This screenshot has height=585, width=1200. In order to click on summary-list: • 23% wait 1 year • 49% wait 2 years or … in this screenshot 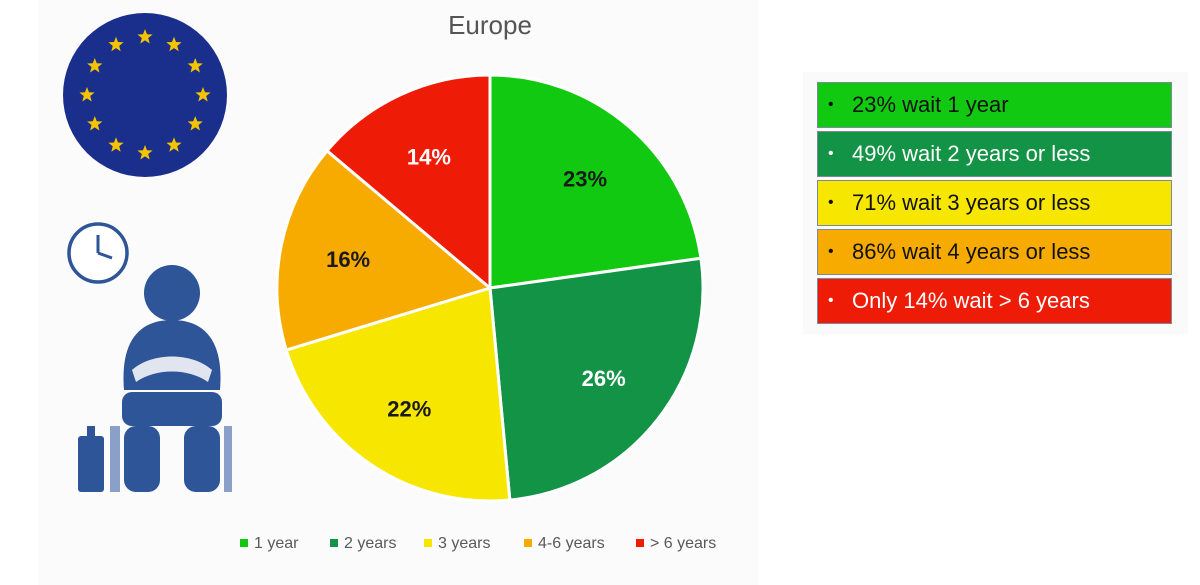, I will do `click(994, 204)`.